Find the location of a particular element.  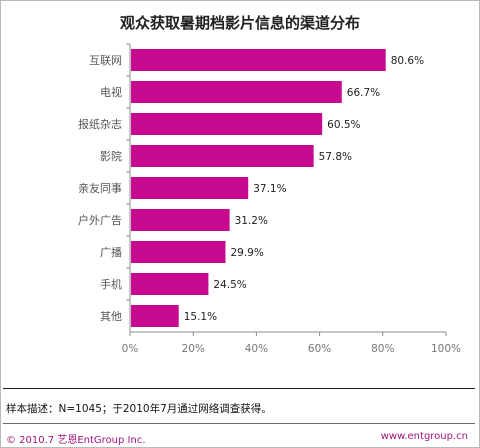

category-label: 手机 is located at coordinates (111, 284).